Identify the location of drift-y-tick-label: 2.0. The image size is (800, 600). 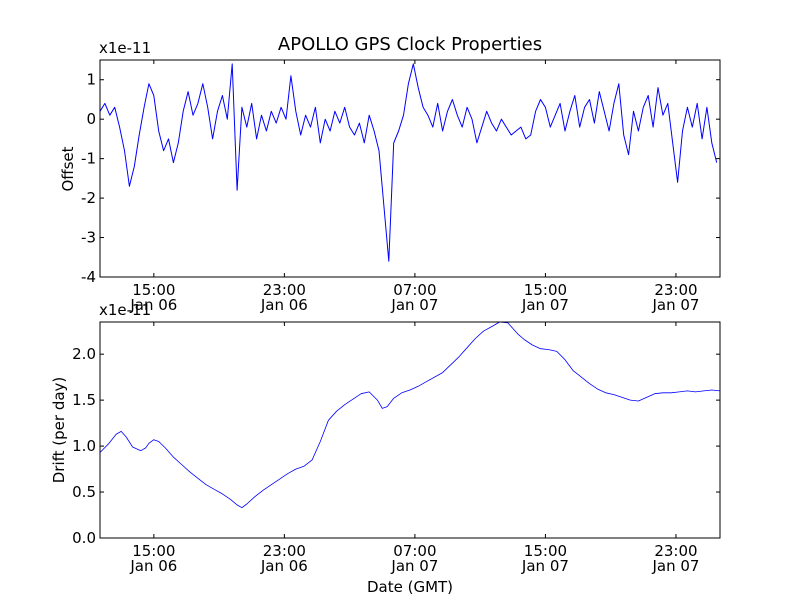
(84, 354).